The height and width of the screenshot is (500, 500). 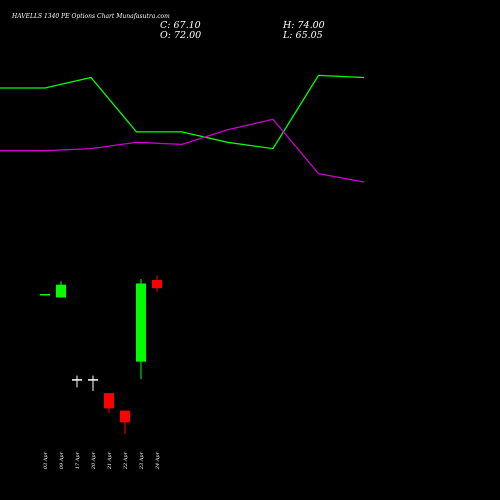 What do you see at coordinates (180, 25) in the screenshot?
I see `close-value: C: 67.10` at bounding box center [180, 25].